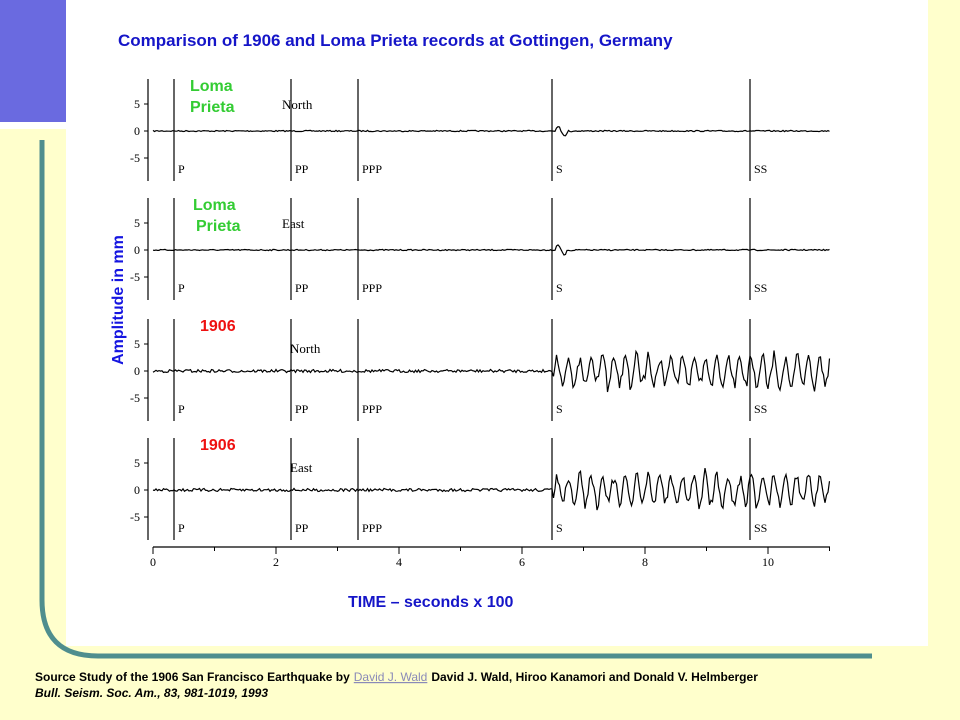  Describe the element at coordinates (118, 300) in the screenshot. I see `y-axis-label: Amplitude in mm` at that location.